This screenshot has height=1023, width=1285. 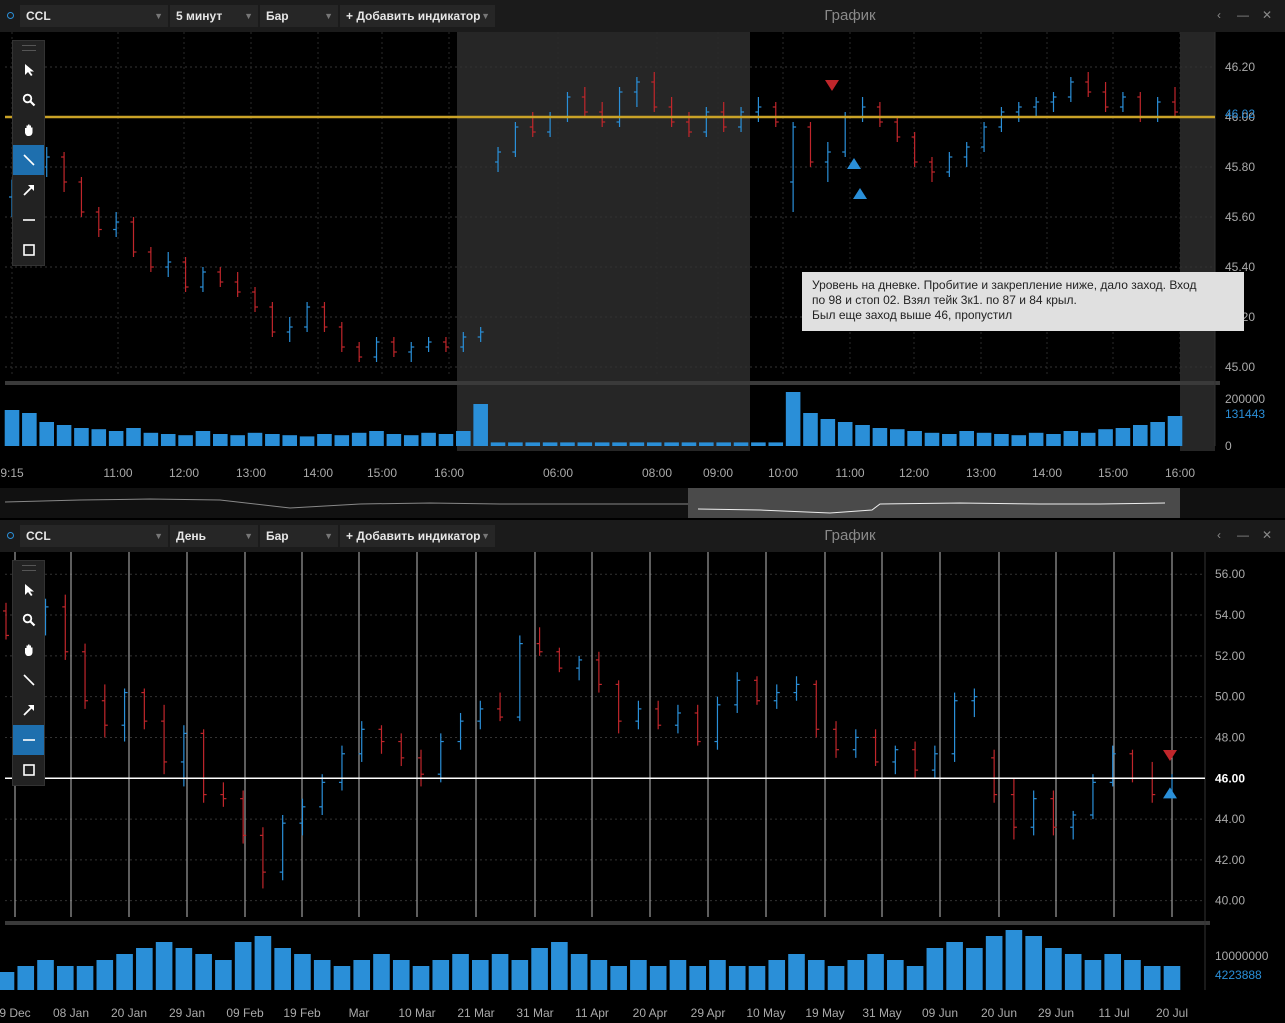 I want to click on session-shade, so click(x=603, y=241).